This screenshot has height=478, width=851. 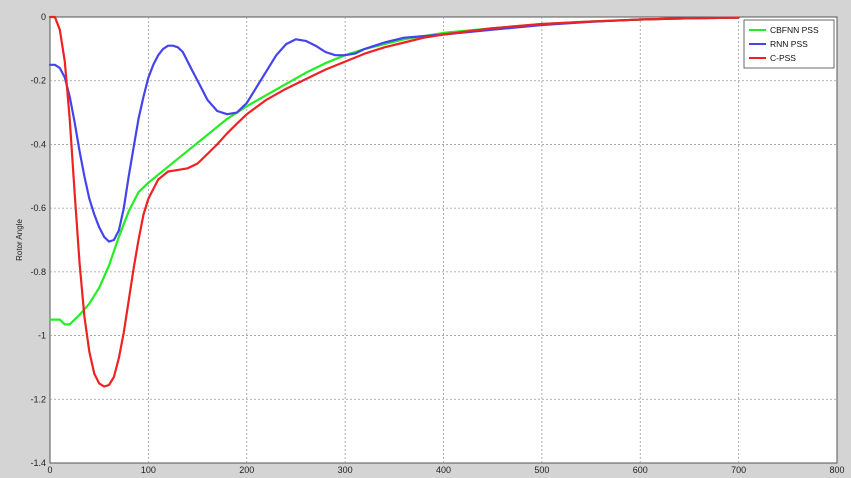 I want to click on y-tick-label: -1.4, so click(x=38, y=463).